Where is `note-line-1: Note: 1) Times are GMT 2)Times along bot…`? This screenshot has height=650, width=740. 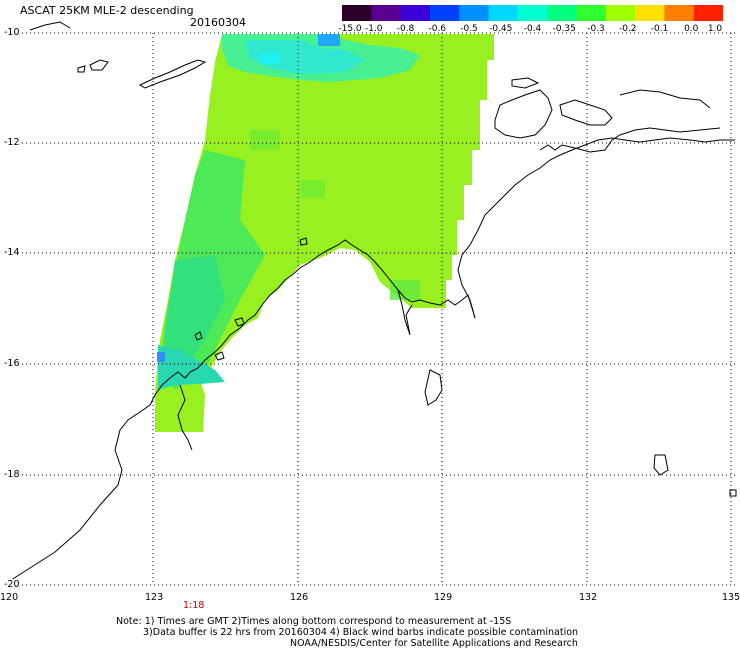
note-line-1: Note: 1) Times are GMT 2)Times along bot… is located at coordinates (314, 621).